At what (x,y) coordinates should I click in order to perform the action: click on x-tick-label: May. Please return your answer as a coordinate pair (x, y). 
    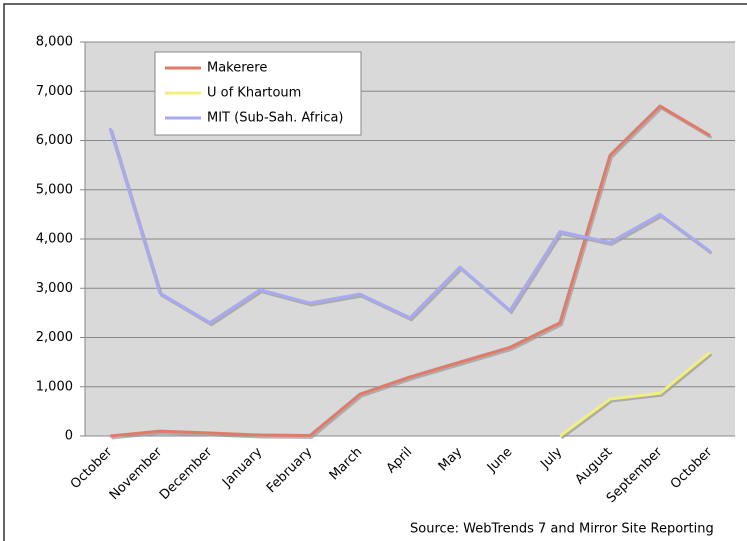
    Looking at the image, I should click on (451, 459).